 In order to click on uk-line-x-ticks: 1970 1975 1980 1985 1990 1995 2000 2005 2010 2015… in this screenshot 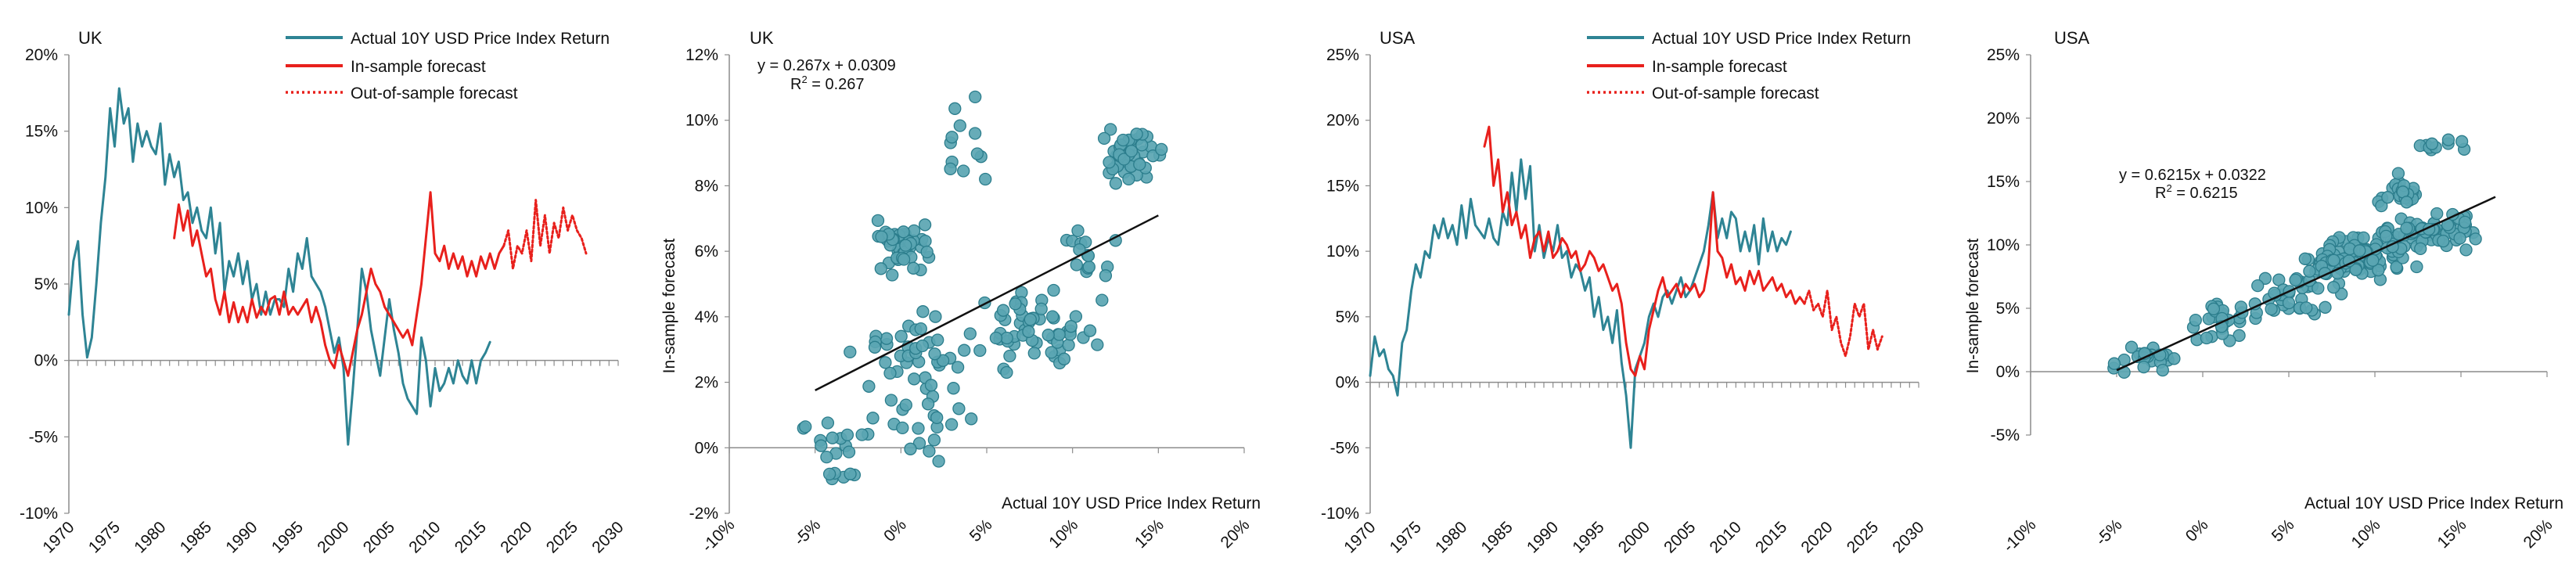, I will do `click(333, 537)`.